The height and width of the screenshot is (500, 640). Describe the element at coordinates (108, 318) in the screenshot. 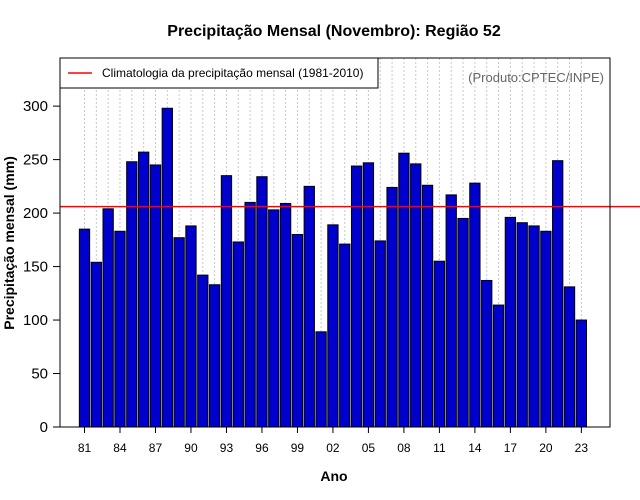

I see `bar-1983` at that location.